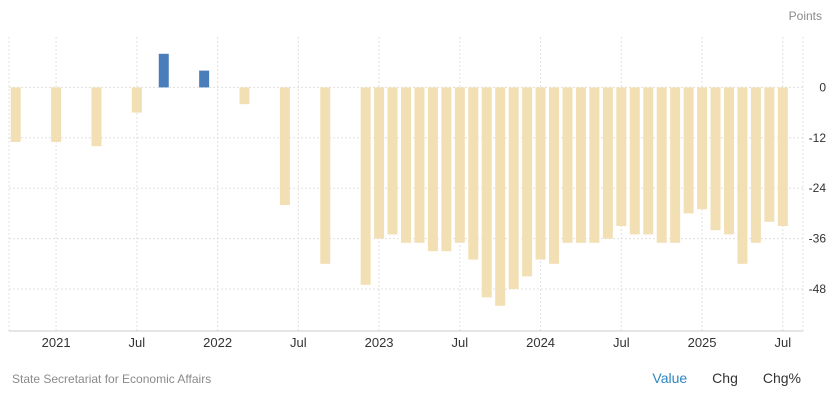  I want to click on y-axis: 0 -12 -24 -36 -48, so click(818, 188).